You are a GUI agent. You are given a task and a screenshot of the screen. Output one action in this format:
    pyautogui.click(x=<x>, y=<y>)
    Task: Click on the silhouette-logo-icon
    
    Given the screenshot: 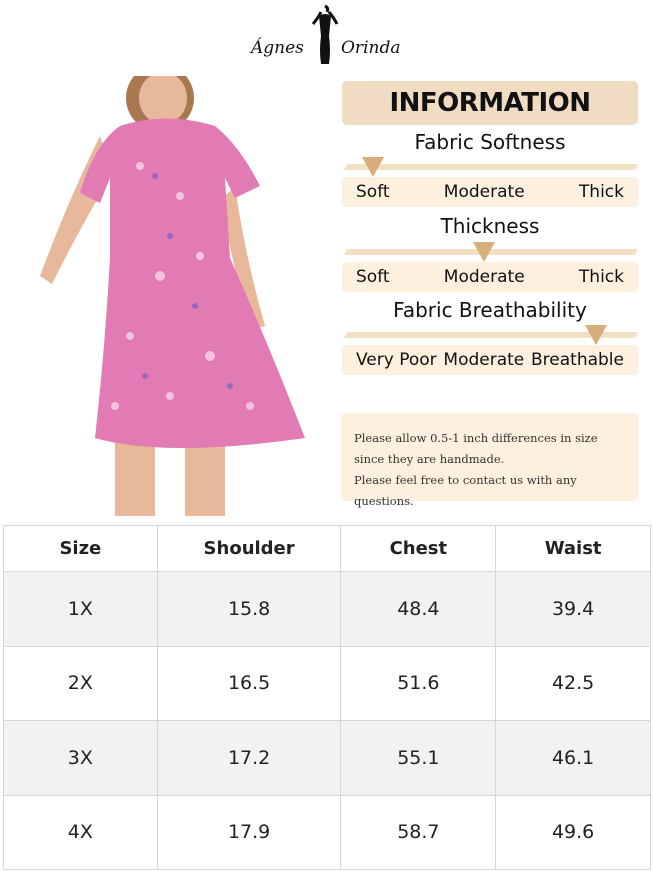 What is the action you would take?
    pyautogui.click(x=325, y=34)
    